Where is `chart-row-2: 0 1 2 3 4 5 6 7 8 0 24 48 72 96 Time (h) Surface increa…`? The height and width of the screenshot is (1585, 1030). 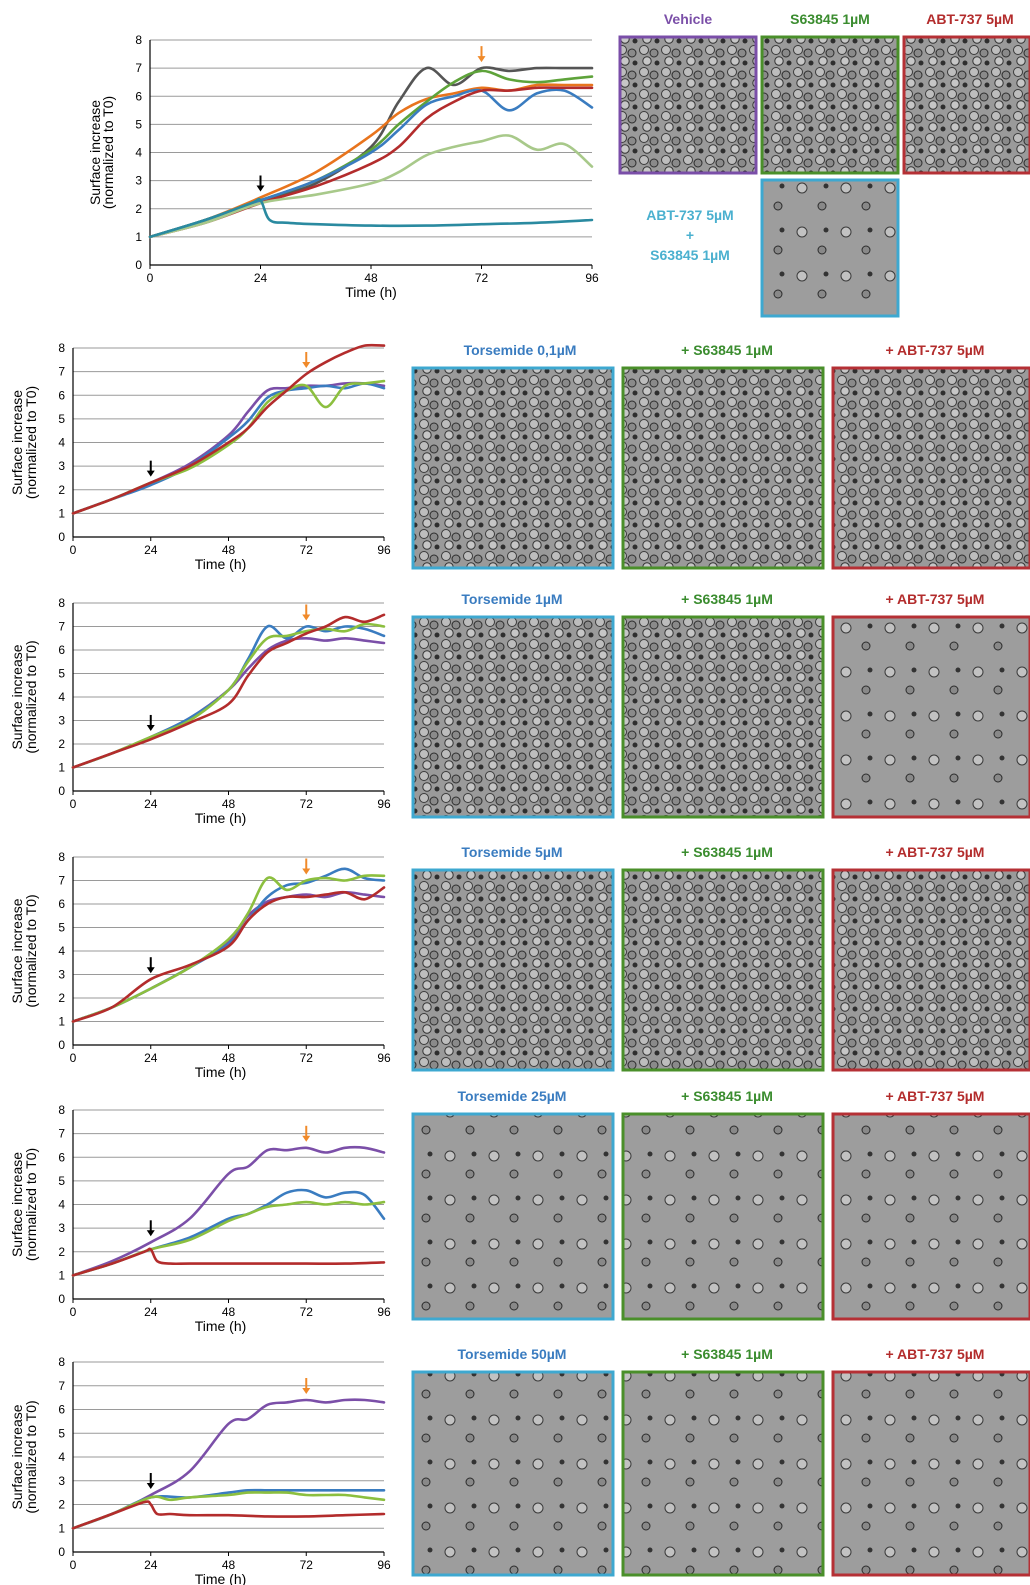
chart-row-2: 0 1 2 3 4 5 6 7 8 0 24 48 72 96 Time (h) Surface increa… is located at coordinates (200, 711).